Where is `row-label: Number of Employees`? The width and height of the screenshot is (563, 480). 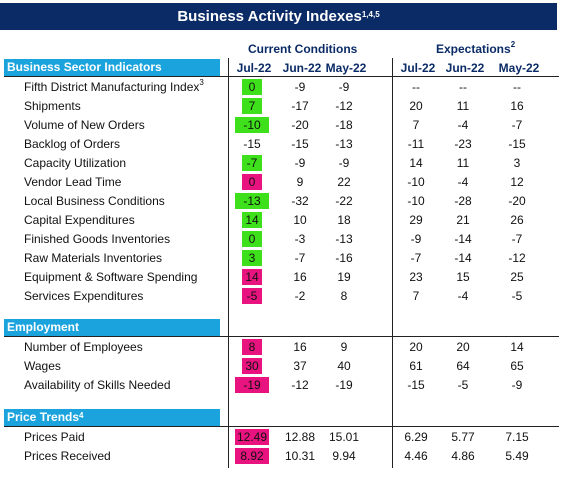
row-label: Number of Employees is located at coordinates (83, 347).